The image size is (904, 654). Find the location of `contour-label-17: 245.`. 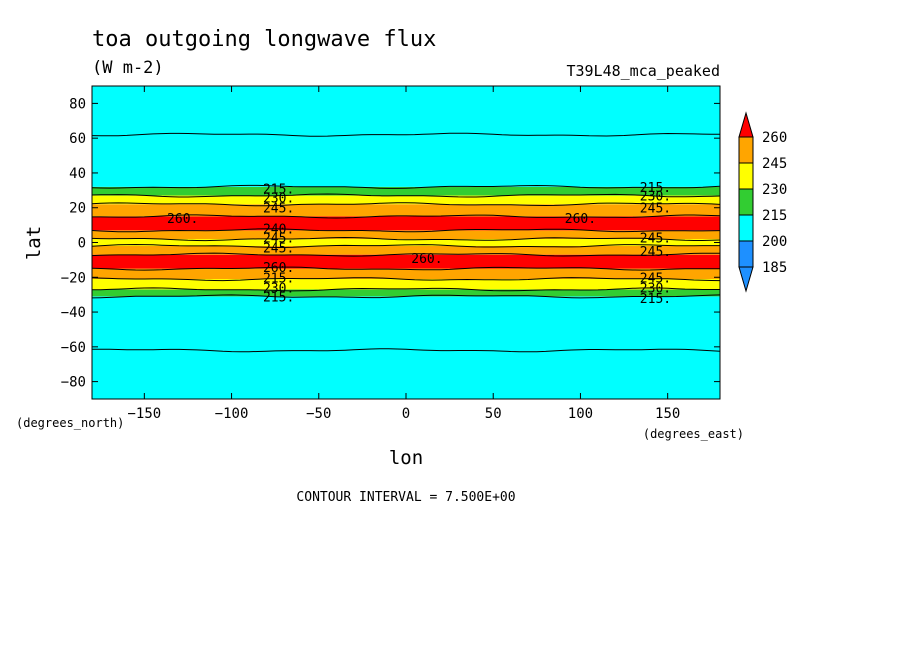

contour-label-17: 245. is located at coordinates (655, 252).